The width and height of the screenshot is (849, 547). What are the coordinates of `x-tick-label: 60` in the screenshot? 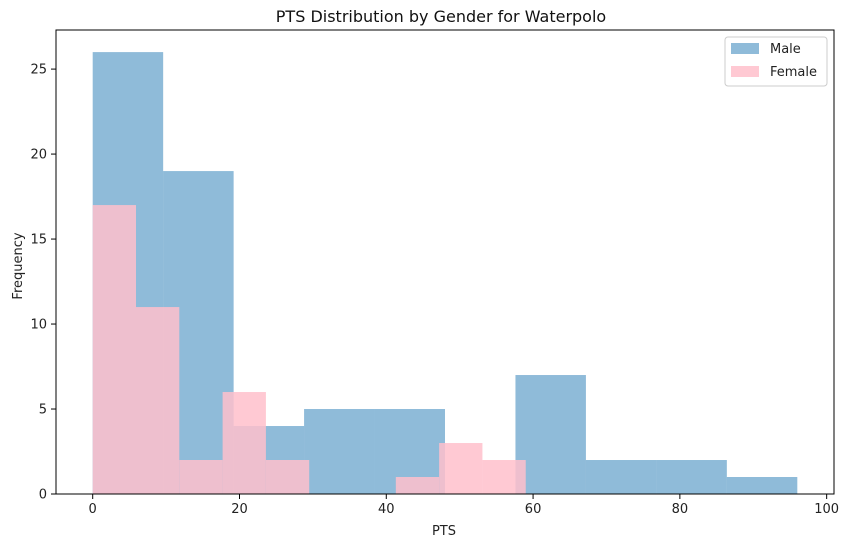 It's located at (533, 509).